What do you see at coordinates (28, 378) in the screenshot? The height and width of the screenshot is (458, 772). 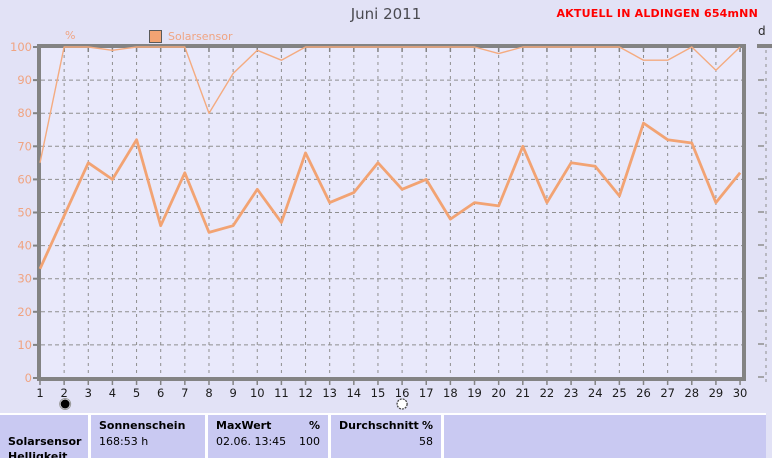 I see `y-tick-label: 0` at bounding box center [28, 378].